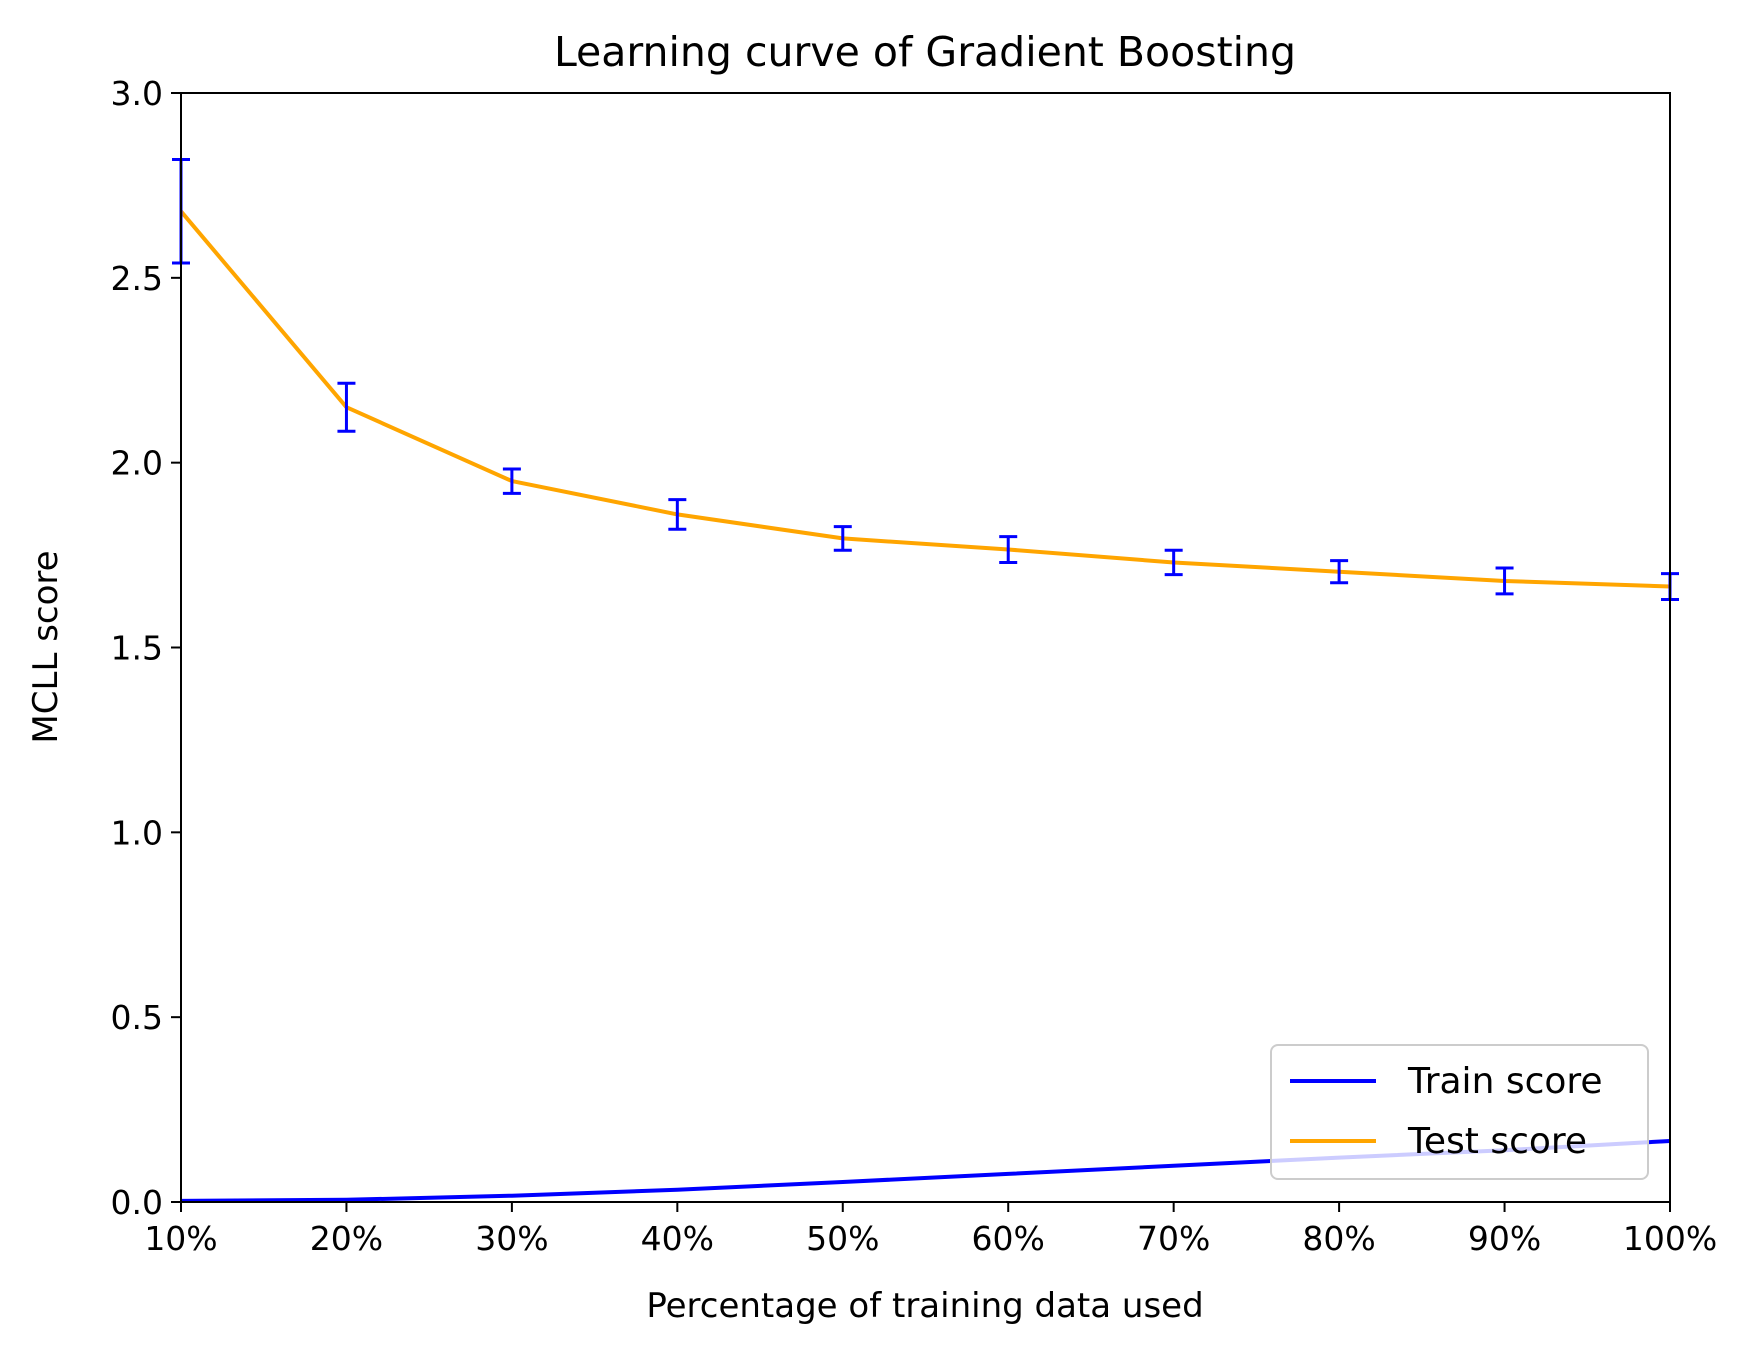 The width and height of the screenshot is (1759, 1357). I want to click on x-tick-label: 90%, so click(1504, 1238).